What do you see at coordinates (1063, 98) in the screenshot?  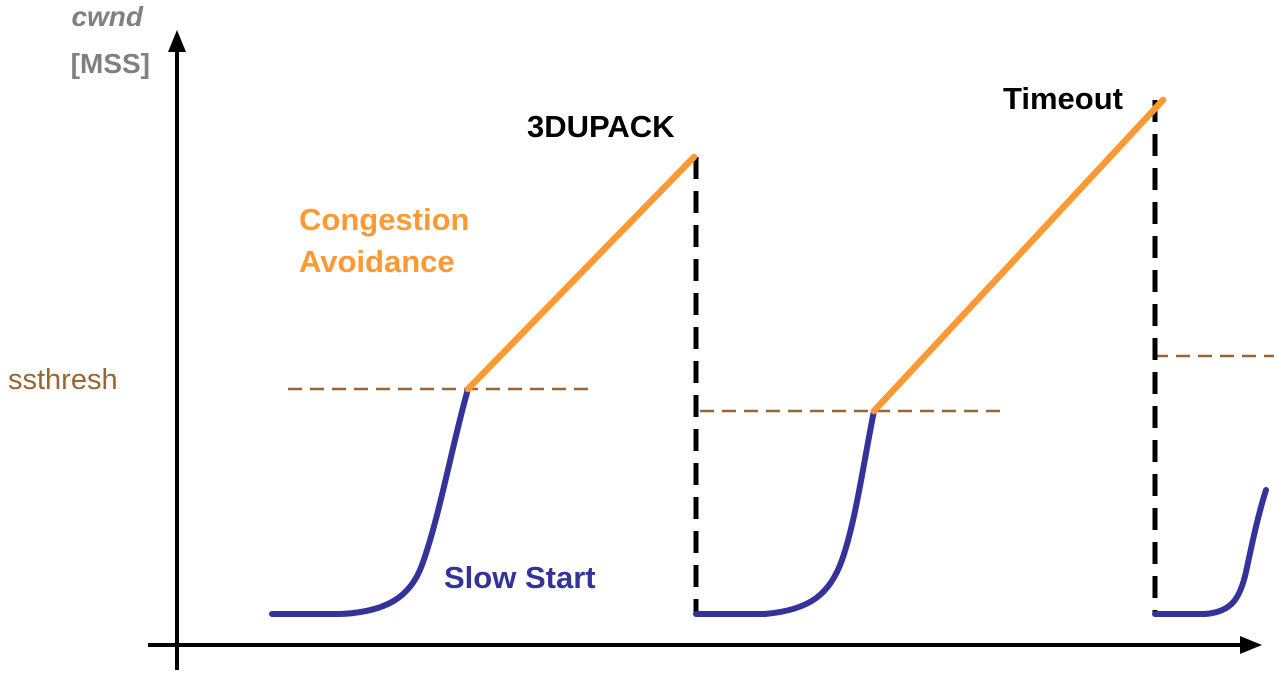 I see `timeout-label: Timeout` at bounding box center [1063, 98].